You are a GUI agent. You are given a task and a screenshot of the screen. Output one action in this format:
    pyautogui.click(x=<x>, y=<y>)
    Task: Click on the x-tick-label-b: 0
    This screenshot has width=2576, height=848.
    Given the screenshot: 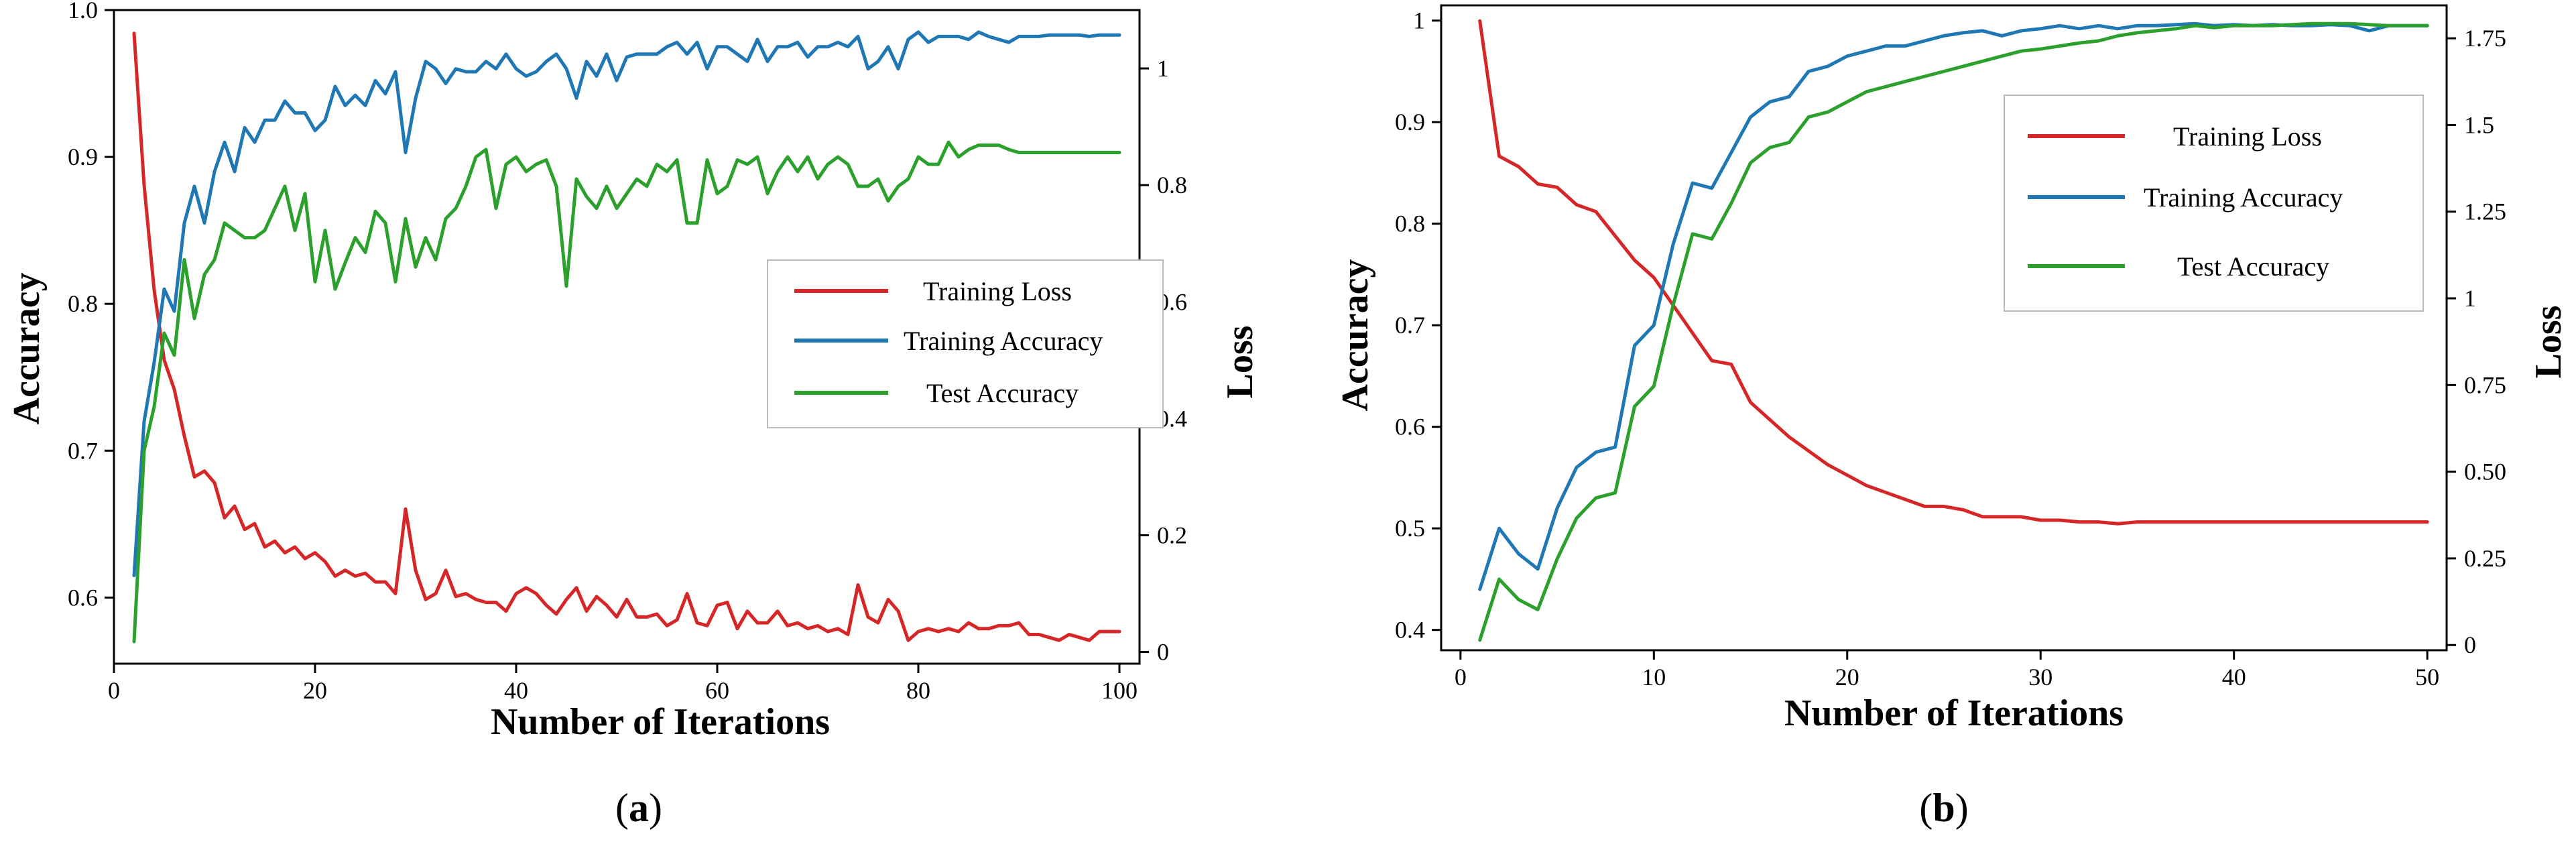 What is the action you would take?
    pyautogui.click(x=1461, y=677)
    